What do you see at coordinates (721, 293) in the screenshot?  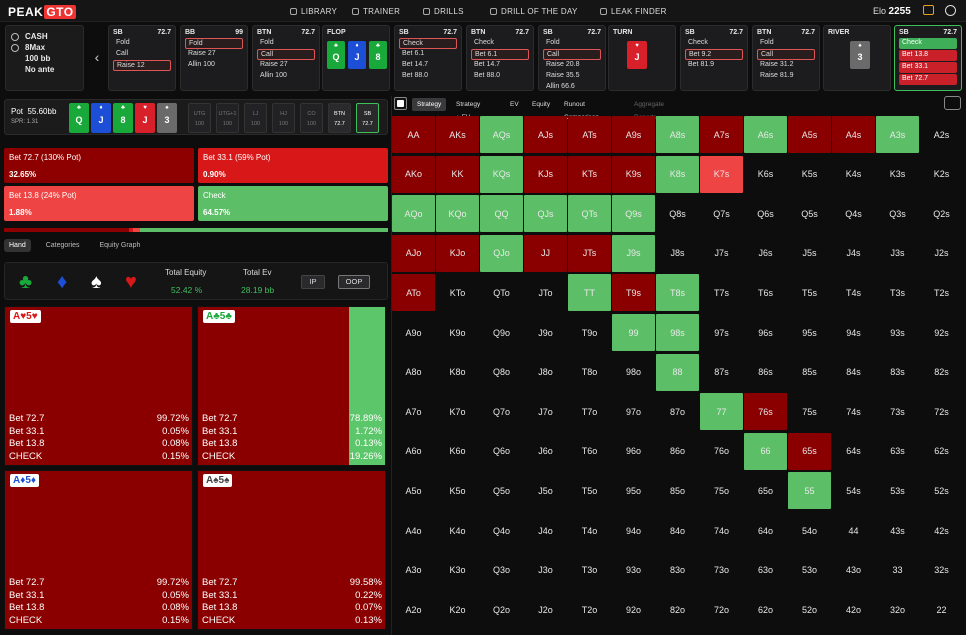 I see `hand-cell: T7s` at bounding box center [721, 293].